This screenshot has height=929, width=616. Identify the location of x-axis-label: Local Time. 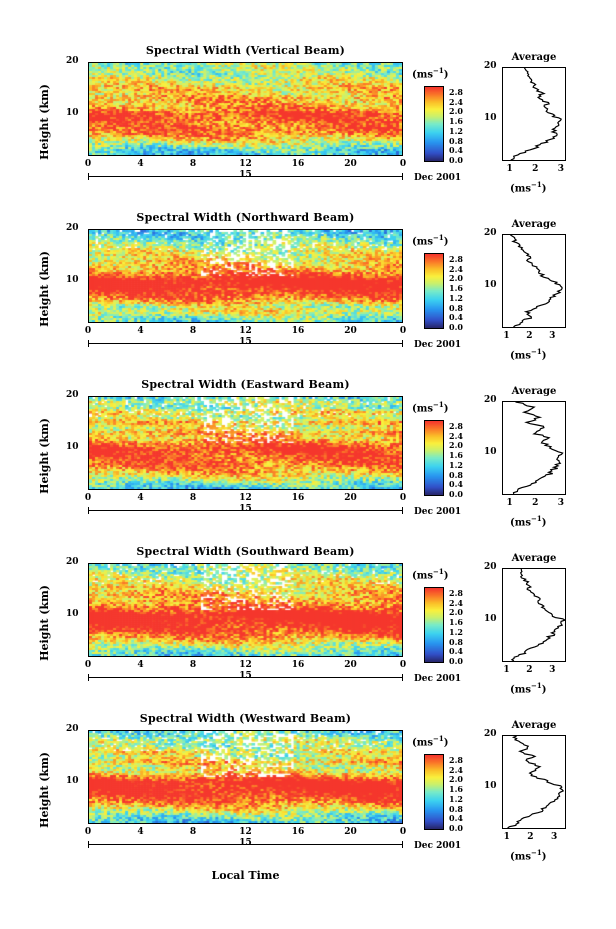
(245, 875).